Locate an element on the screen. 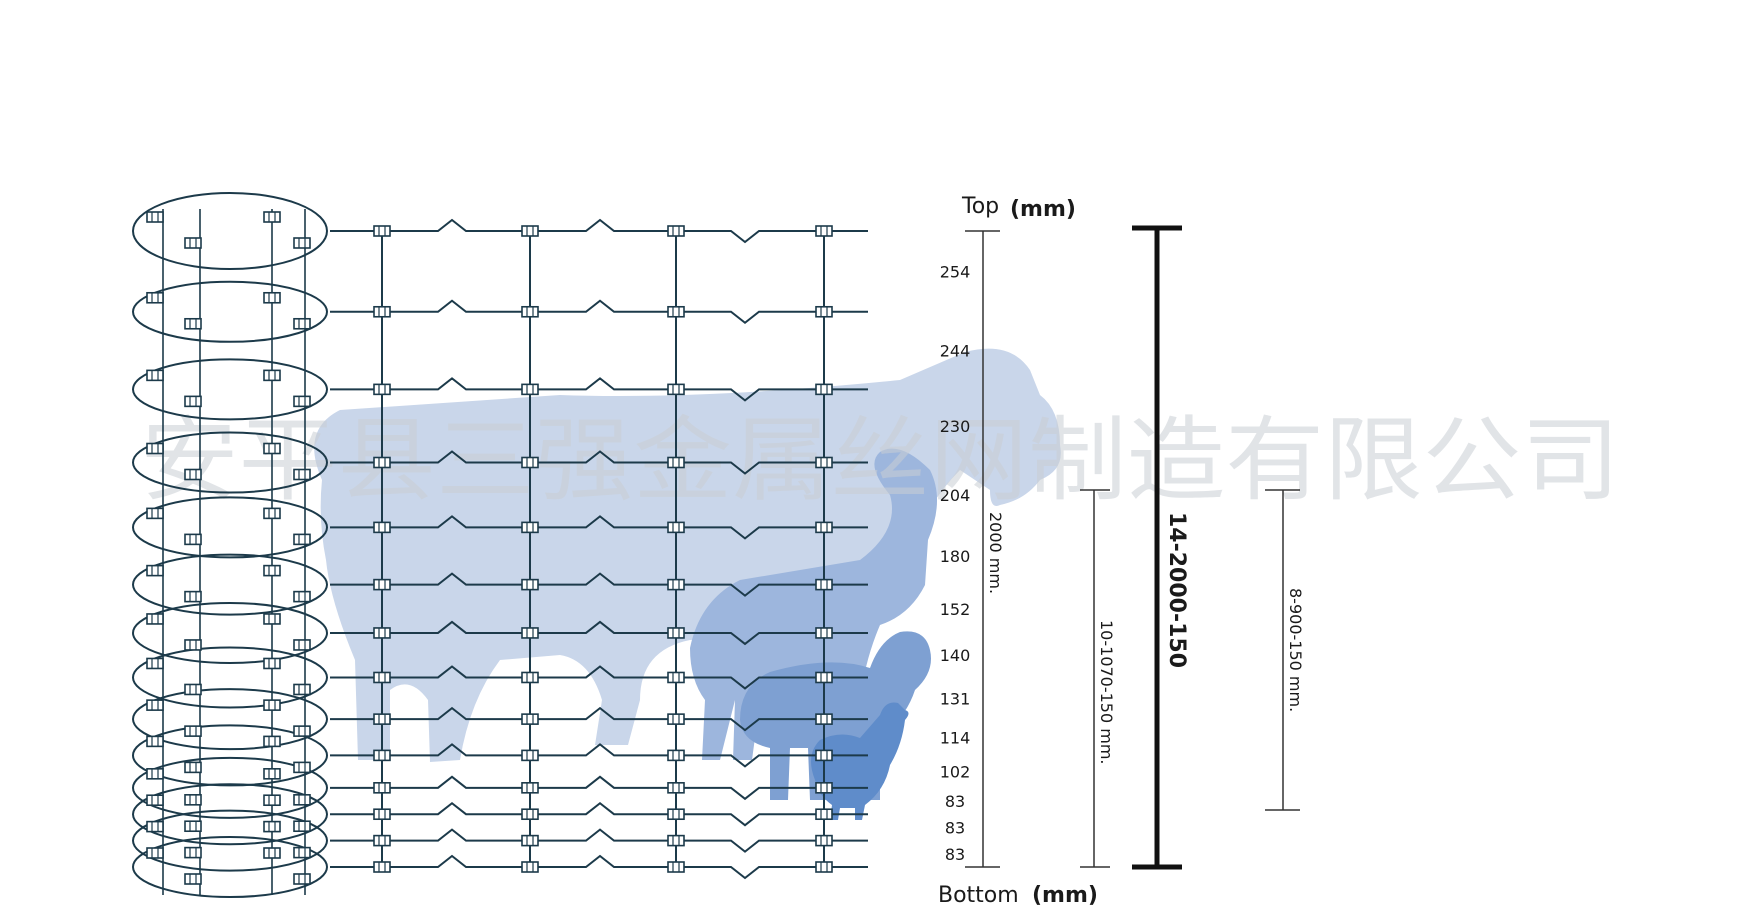  sheep-silhouette-icon is located at coordinates (835, 715).